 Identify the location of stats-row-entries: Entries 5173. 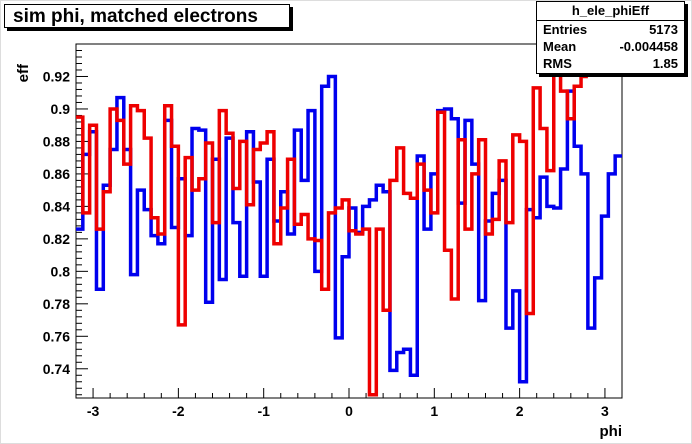
(610, 29).